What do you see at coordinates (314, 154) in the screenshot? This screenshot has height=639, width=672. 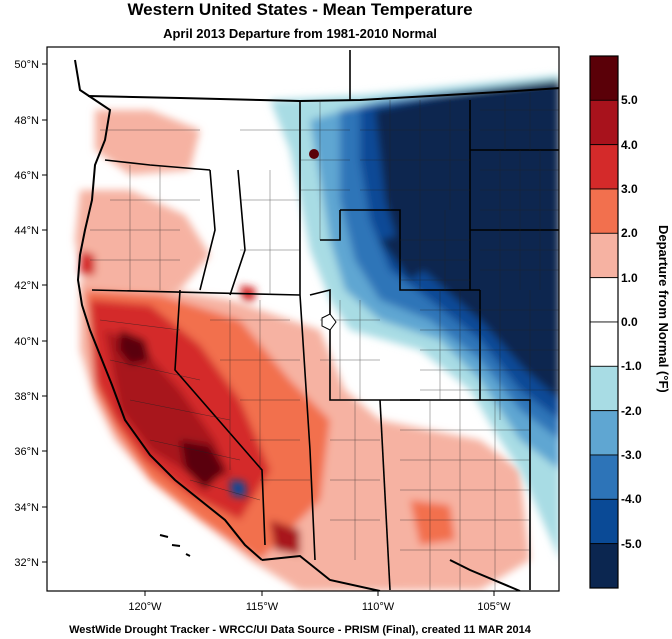 I see `hotspot-montana` at bounding box center [314, 154].